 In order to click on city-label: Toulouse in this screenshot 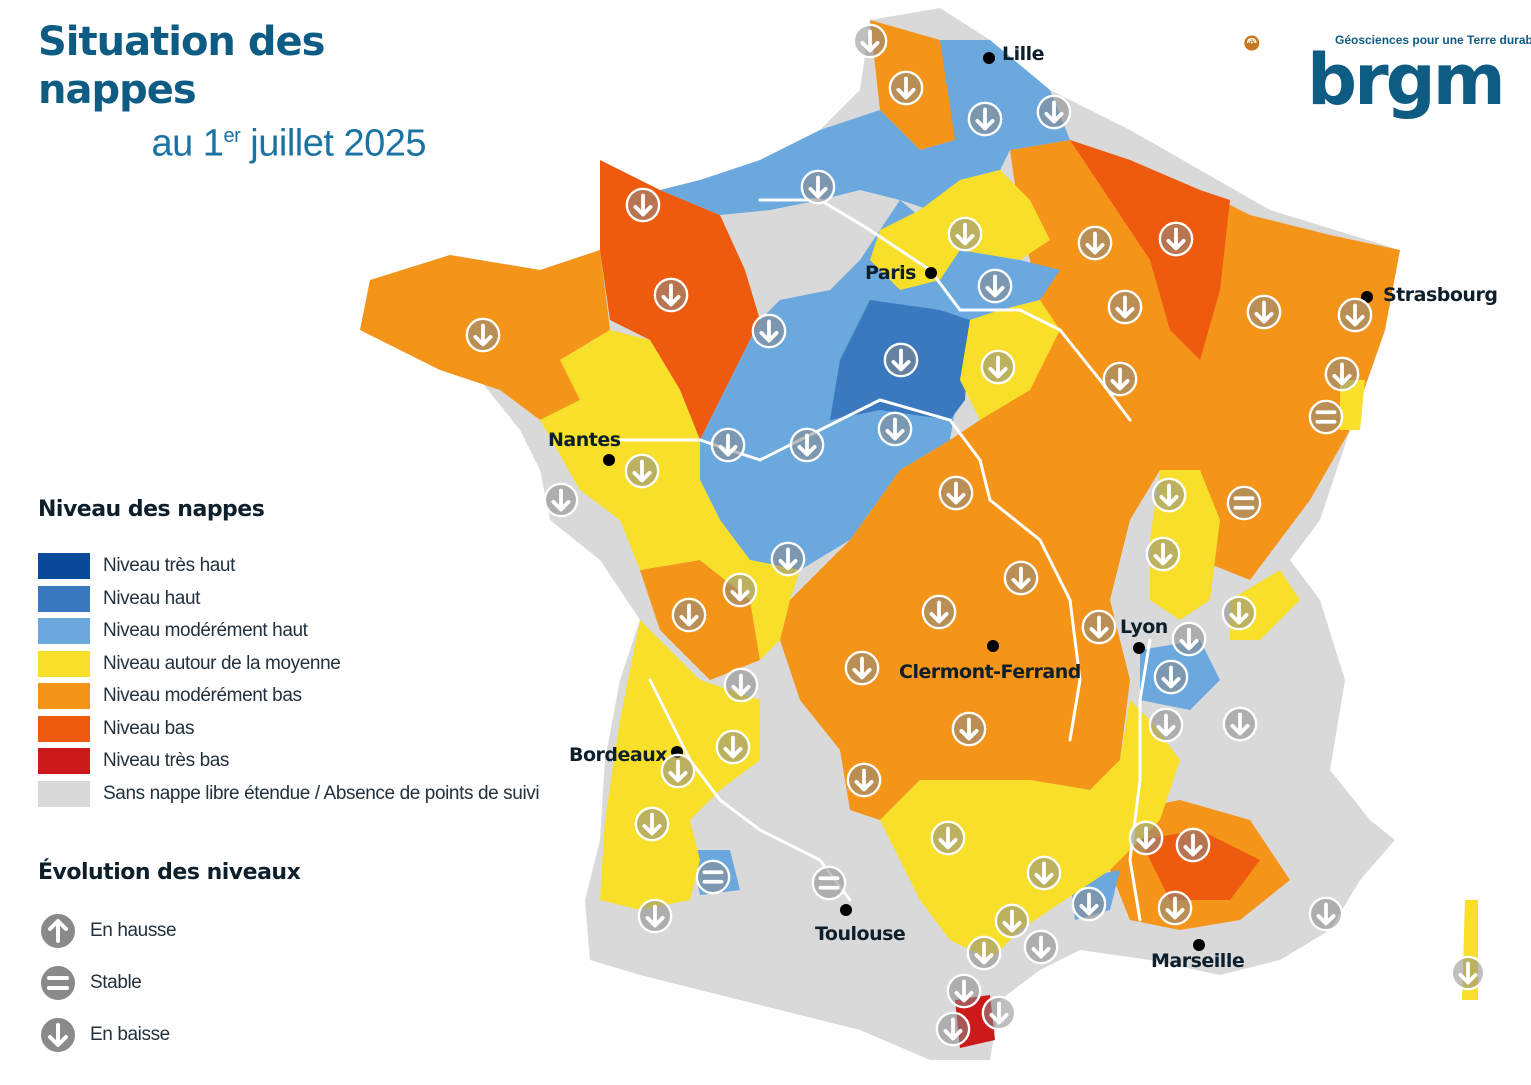, I will do `click(860, 934)`.